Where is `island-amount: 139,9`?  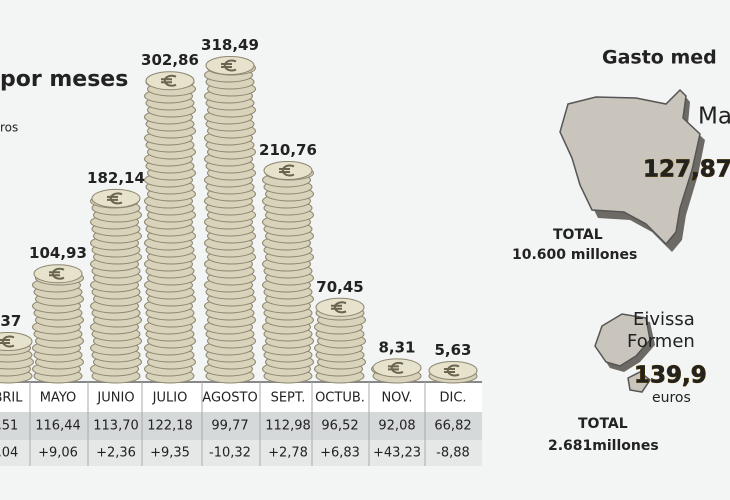
island-amount: 139,9 is located at coordinates (670, 376).